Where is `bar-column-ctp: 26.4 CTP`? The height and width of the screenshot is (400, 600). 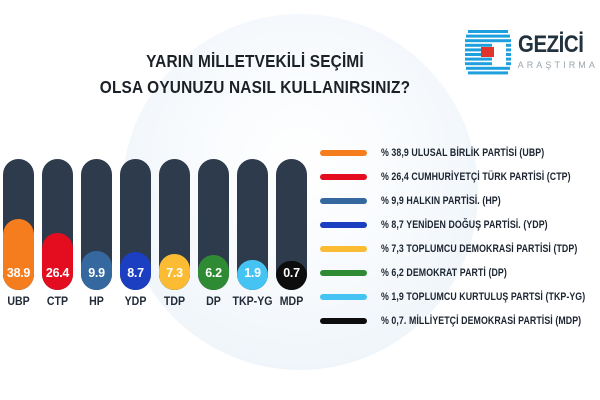
bar-column-ctp: 26.4 CTP is located at coordinates (57, 233).